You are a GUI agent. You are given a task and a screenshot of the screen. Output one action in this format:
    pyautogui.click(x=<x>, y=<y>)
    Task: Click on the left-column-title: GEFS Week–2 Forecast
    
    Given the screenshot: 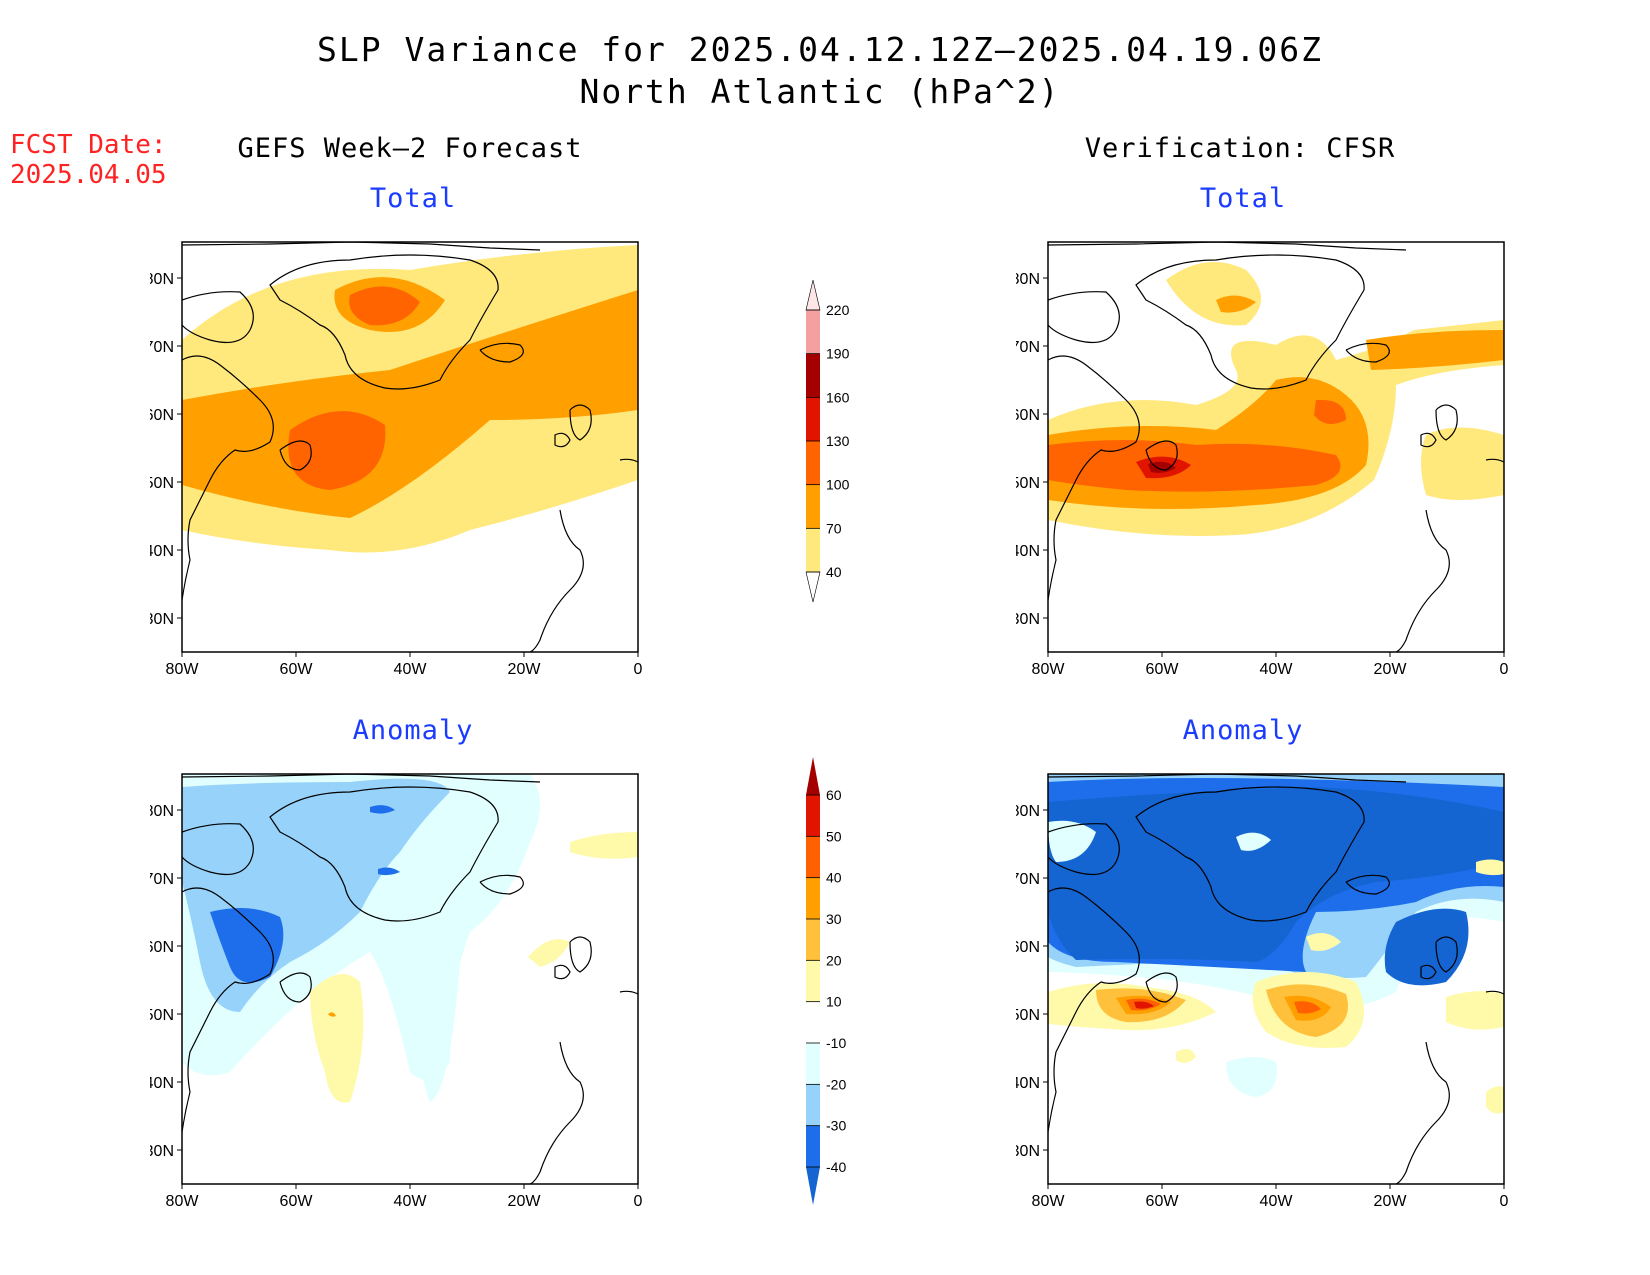 What is the action you would take?
    pyautogui.click(x=410, y=148)
    